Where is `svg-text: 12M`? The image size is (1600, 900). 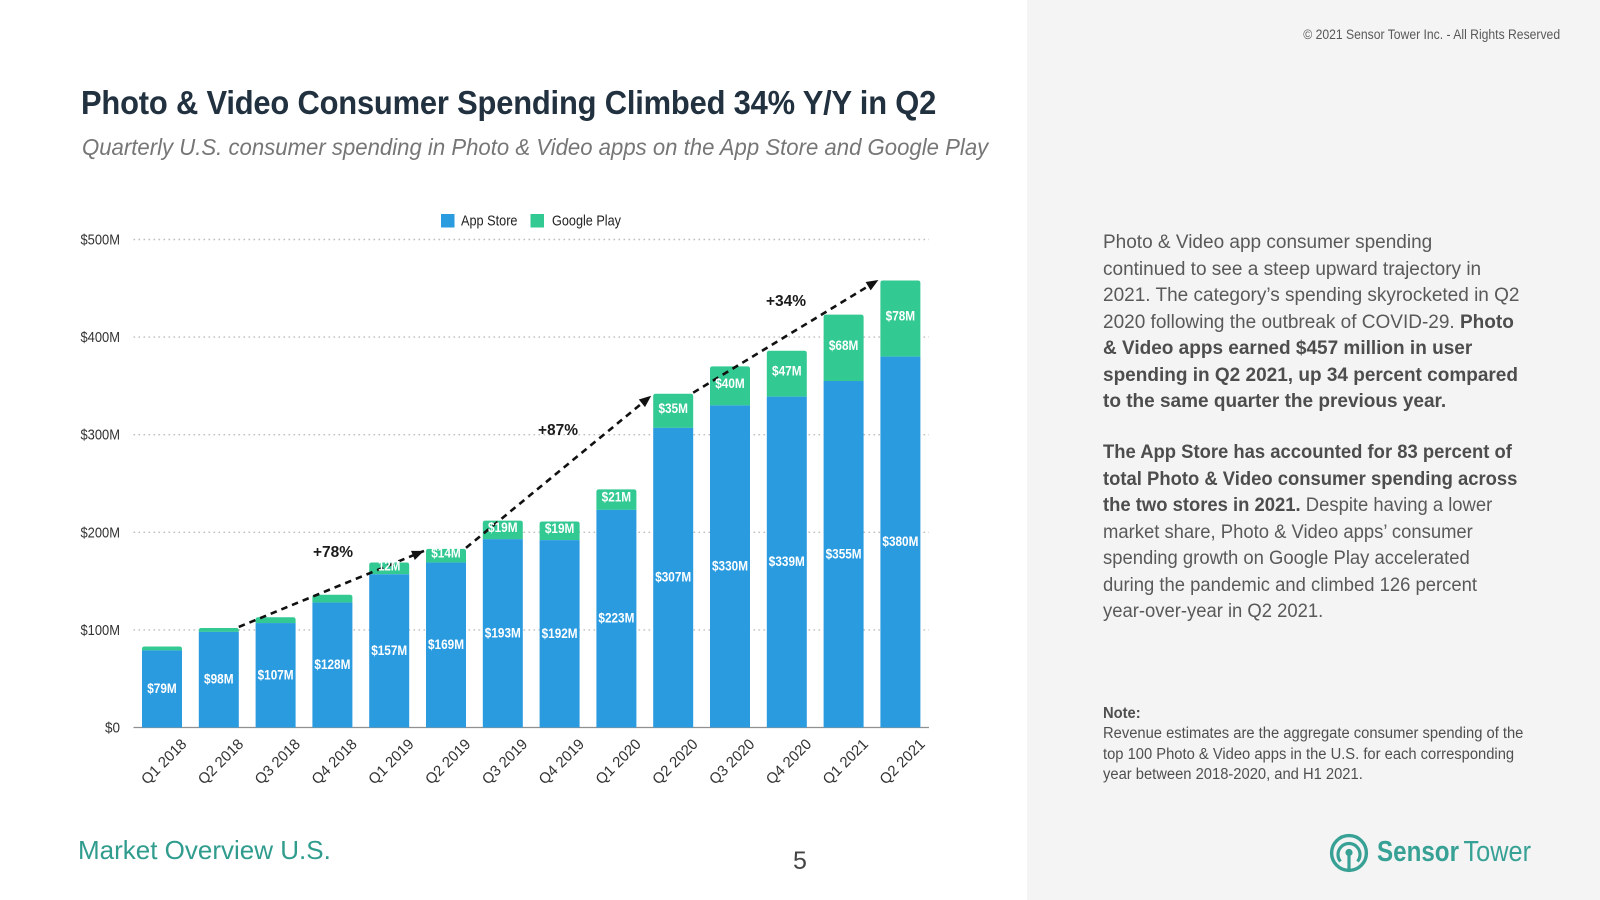
svg-text: 12M is located at coordinates (389, 565).